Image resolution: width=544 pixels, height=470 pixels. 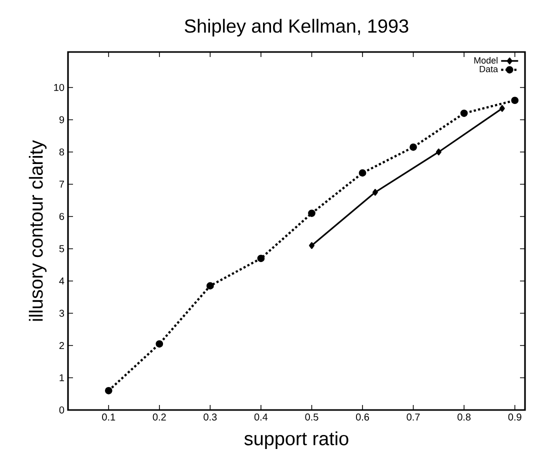 What do you see at coordinates (159, 417) in the screenshot?
I see `x-tick-label: 0.2` at bounding box center [159, 417].